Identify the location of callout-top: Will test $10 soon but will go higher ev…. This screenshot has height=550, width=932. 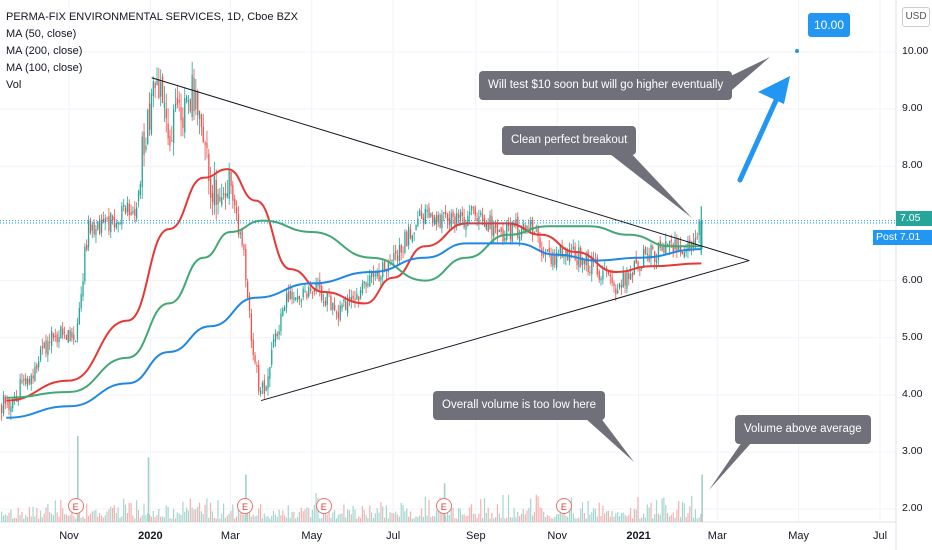
(606, 85).